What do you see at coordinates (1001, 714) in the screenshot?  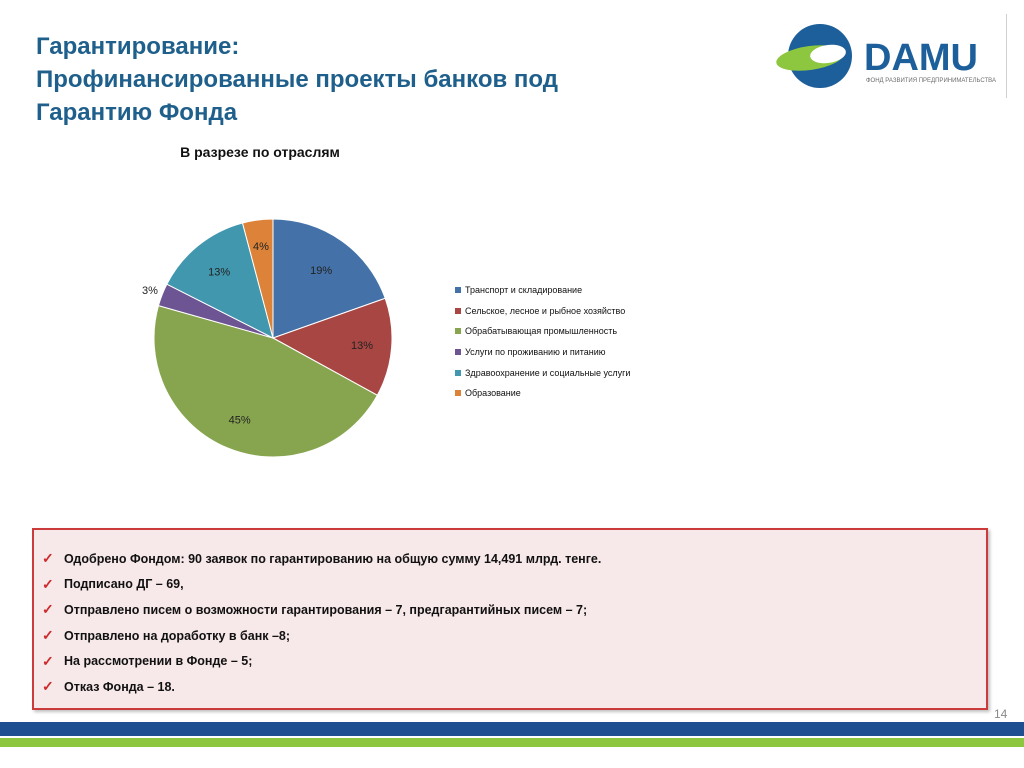 I see `page-number: 14` at bounding box center [1001, 714].